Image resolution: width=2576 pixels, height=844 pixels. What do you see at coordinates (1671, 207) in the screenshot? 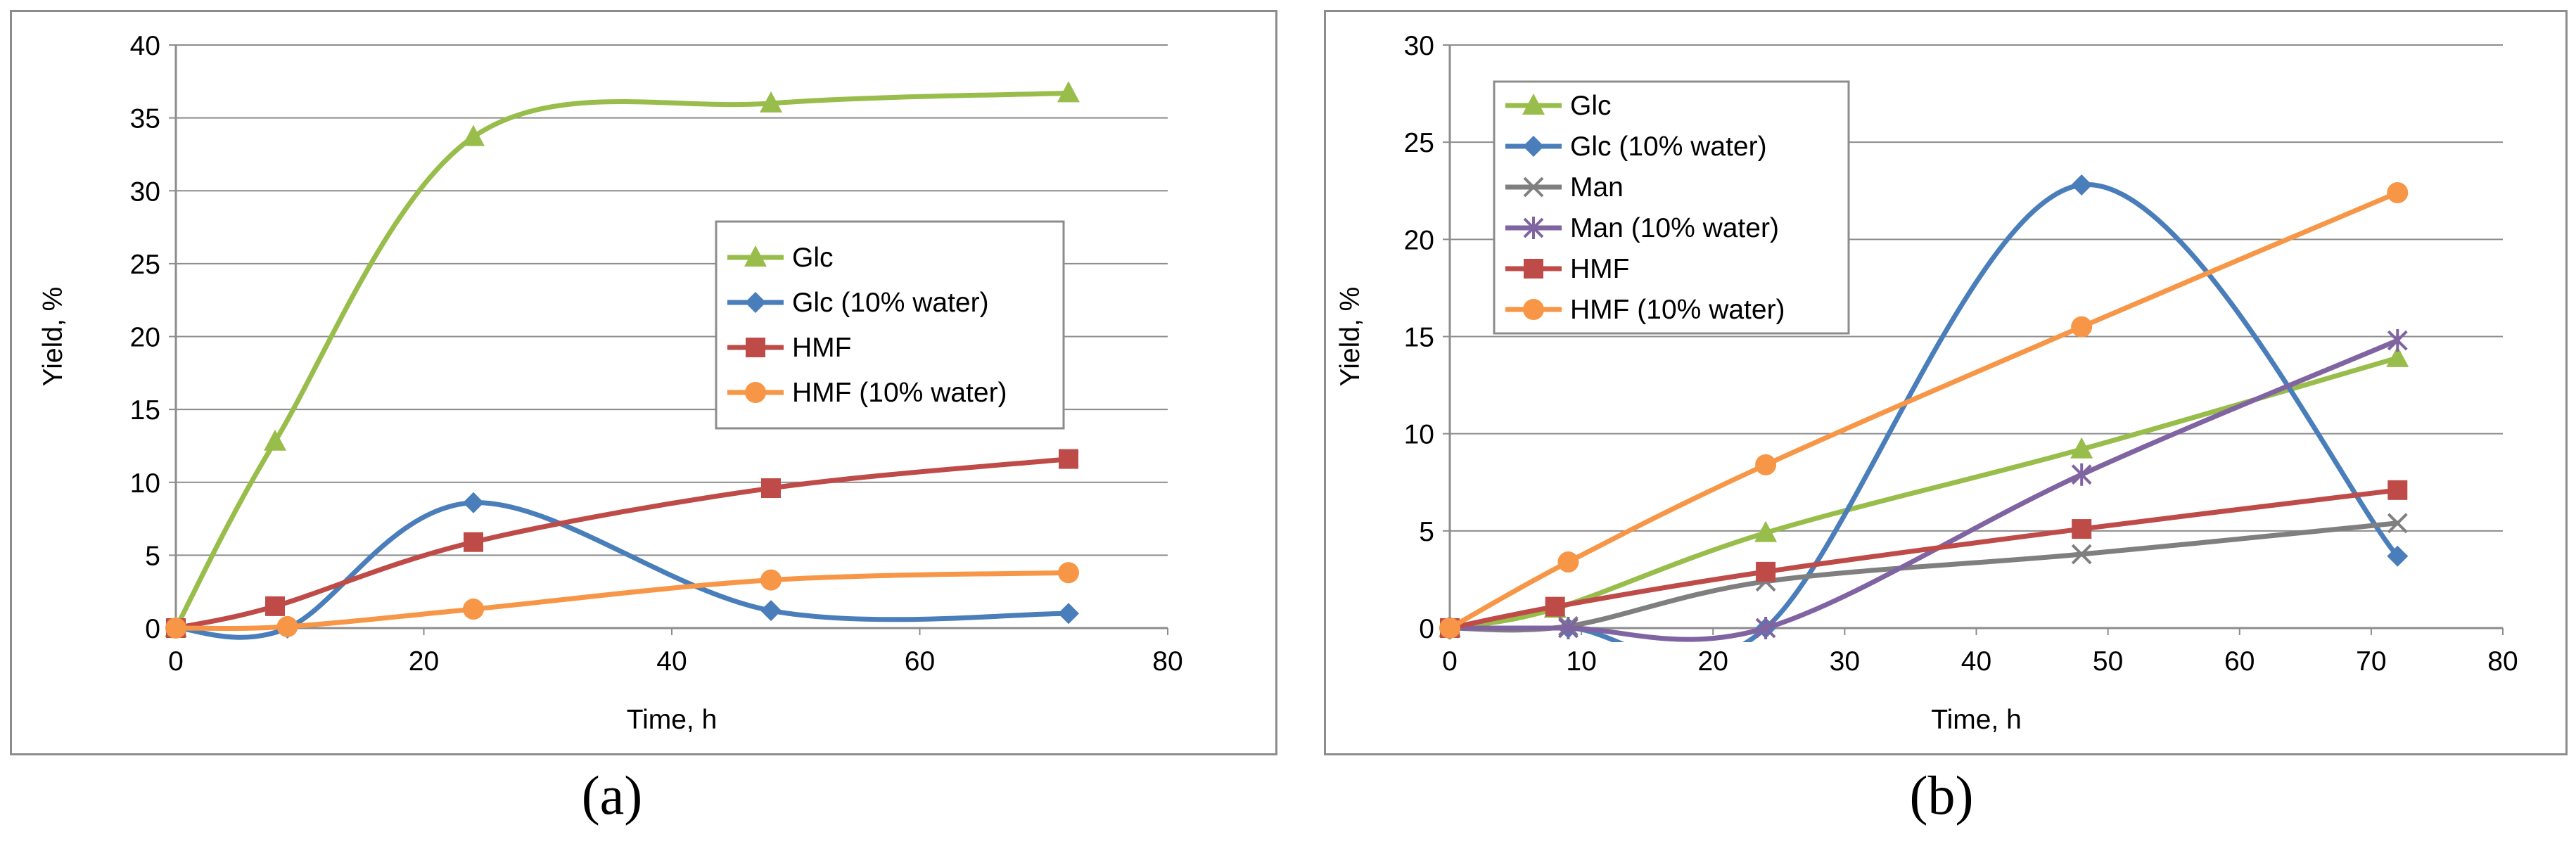
I see `legend-box` at bounding box center [1671, 207].